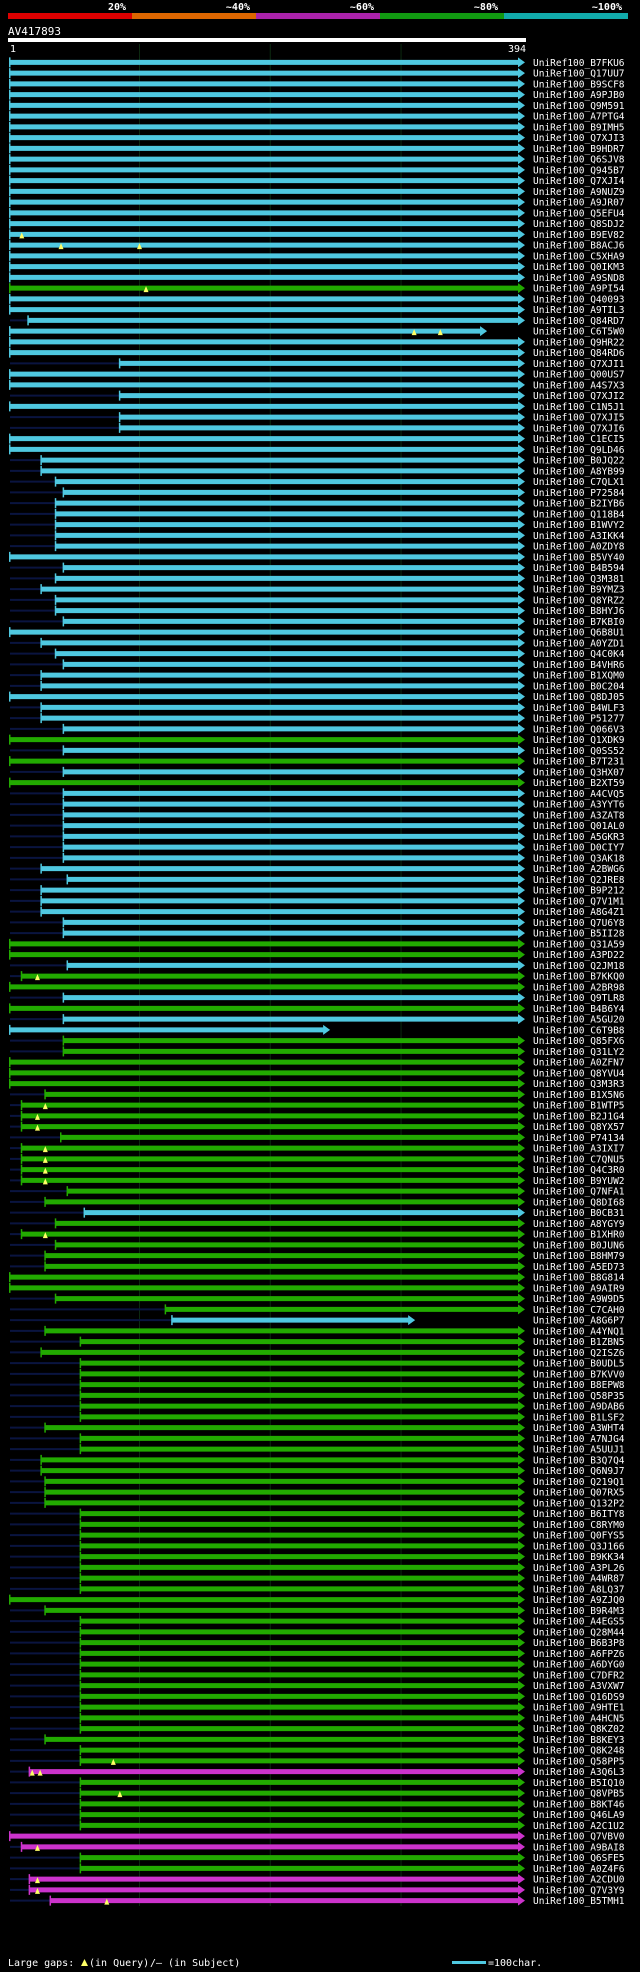 The image size is (640, 1972). What do you see at coordinates (317, 1826) in the screenshot?
I see `hit-row: UniRef100_A2C1U2` at bounding box center [317, 1826].